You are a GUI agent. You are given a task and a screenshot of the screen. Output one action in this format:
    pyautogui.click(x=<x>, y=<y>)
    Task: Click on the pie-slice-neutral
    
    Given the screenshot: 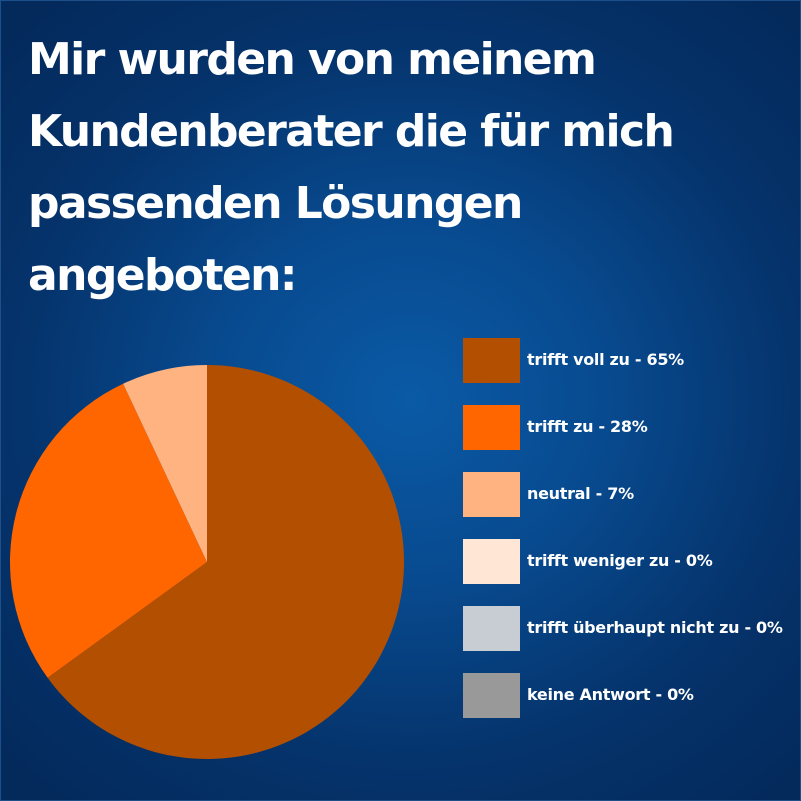 What is the action you would take?
    pyautogui.click(x=165, y=463)
    